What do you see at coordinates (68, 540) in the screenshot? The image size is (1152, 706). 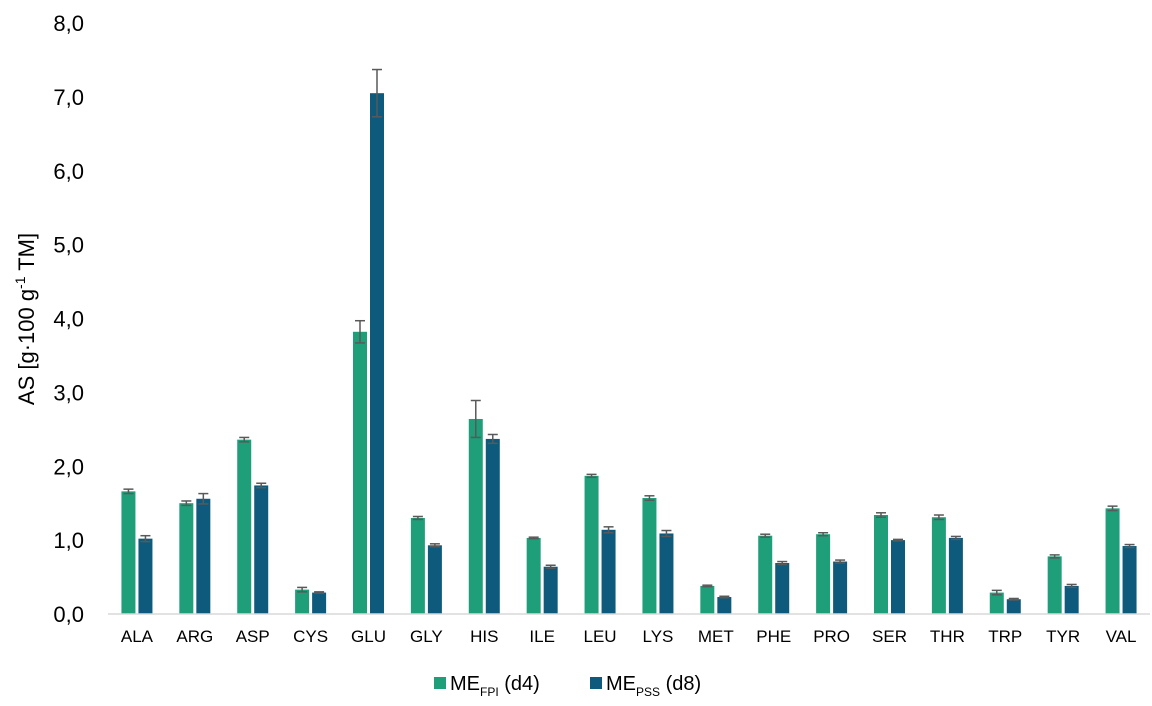 I see `y-tick-label: 1,0` at bounding box center [68, 540].